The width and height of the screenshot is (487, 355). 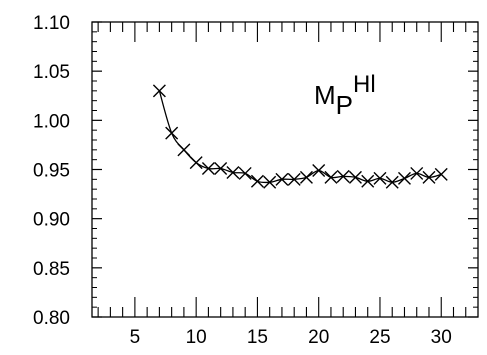 What do you see at coordinates (344, 105) in the screenshot?
I see `annotation-subscript: P` at bounding box center [344, 105].